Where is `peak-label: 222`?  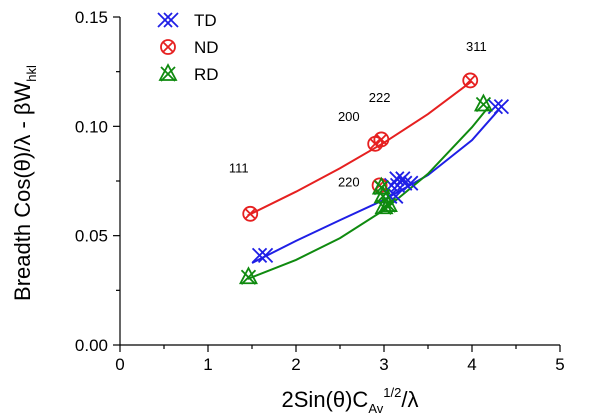 peak-label: 222 is located at coordinates (380, 97).